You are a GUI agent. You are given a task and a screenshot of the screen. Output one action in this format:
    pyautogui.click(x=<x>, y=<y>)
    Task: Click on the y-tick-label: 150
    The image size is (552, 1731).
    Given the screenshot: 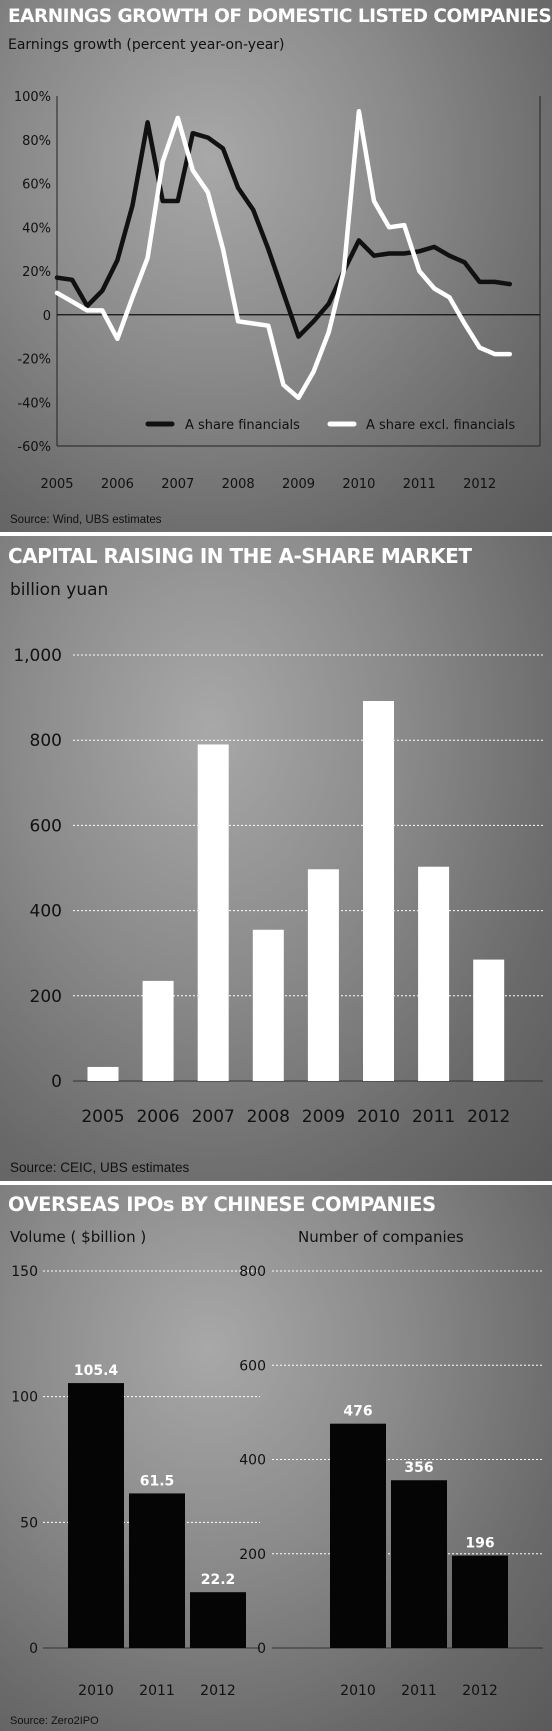 What is the action you would take?
    pyautogui.click(x=24, y=1272)
    